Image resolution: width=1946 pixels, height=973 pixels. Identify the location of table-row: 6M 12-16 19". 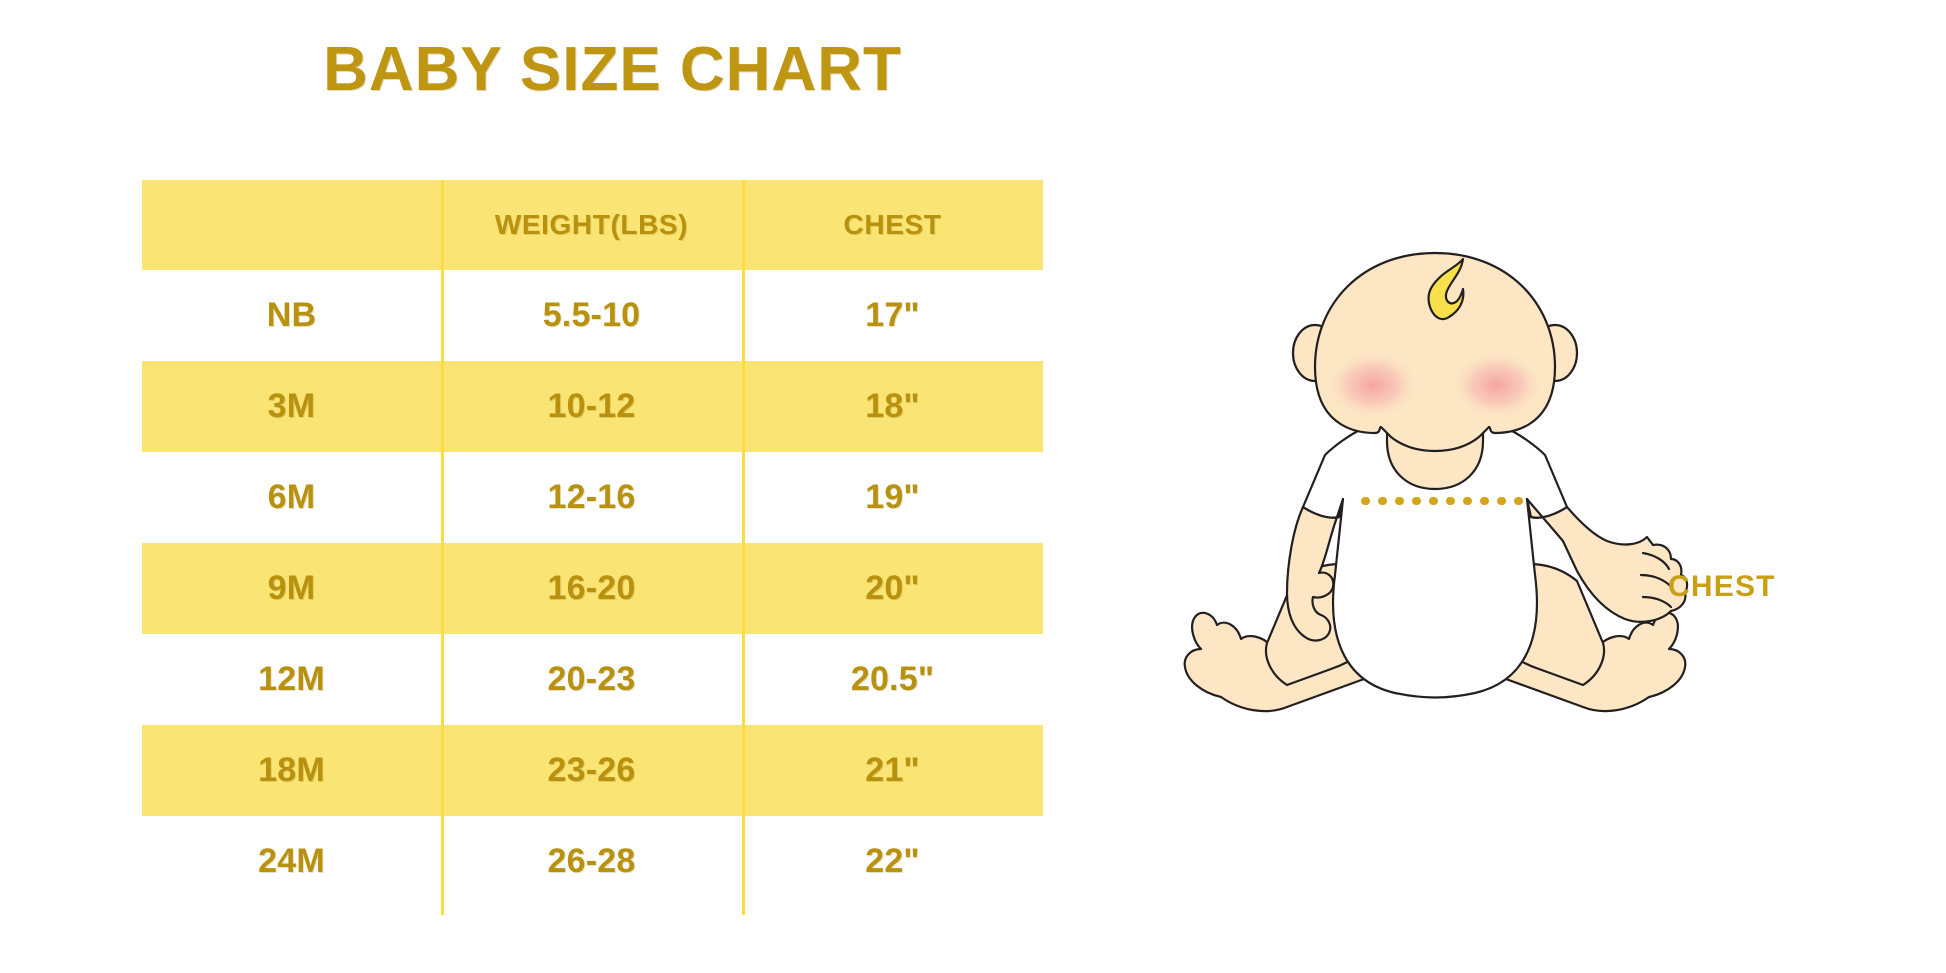
(592, 497).